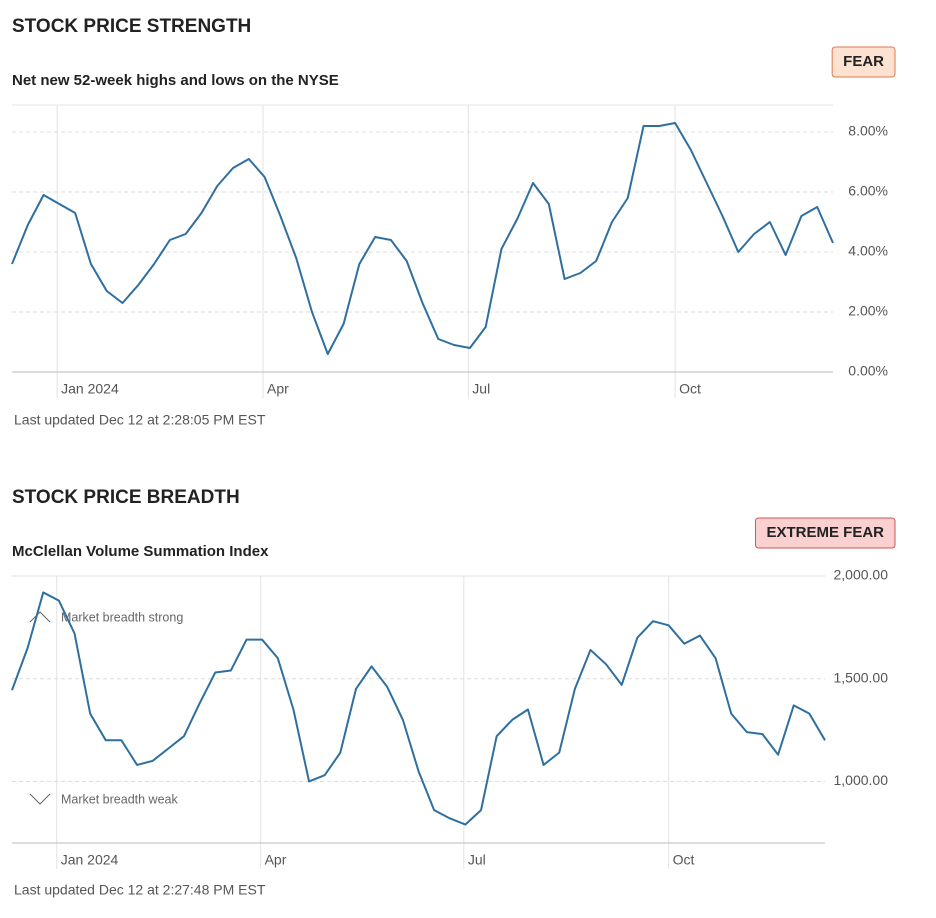  What do you see at coordinates (140, 551) in the screenshot?
I see `chart-subtitle: McClellan Volume Summation Index` at bounding box center [140, 551].